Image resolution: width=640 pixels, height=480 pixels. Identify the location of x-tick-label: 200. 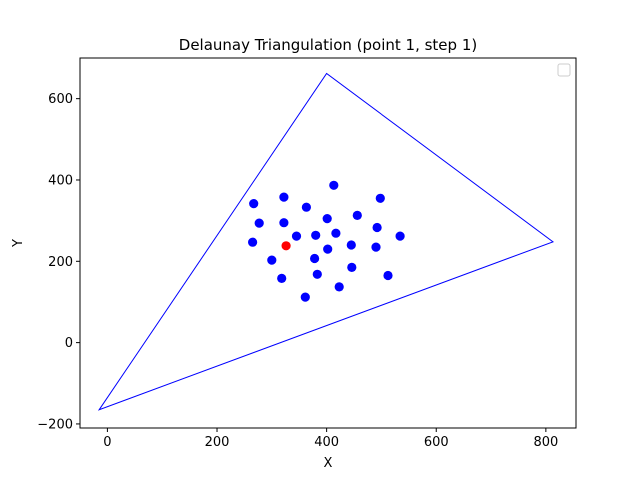
(217, 442).